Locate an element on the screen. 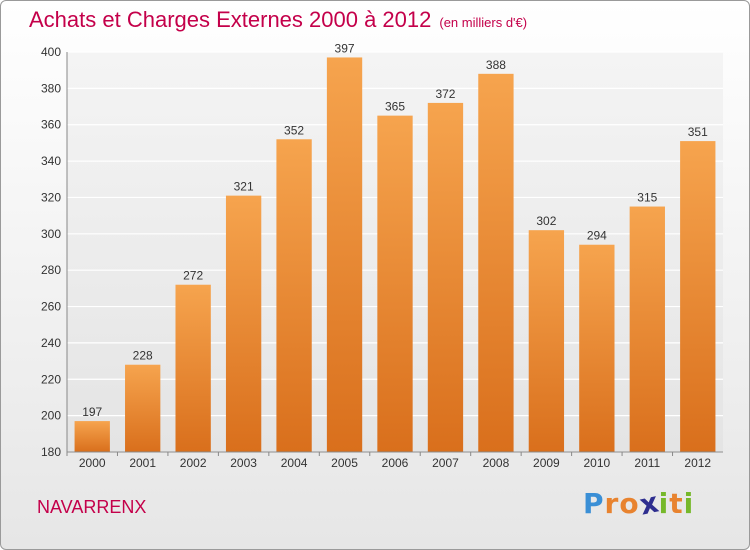 The height and width of the screenshot is (550, 750). data-label-2008: 388 is located at coordinates (496, 65).